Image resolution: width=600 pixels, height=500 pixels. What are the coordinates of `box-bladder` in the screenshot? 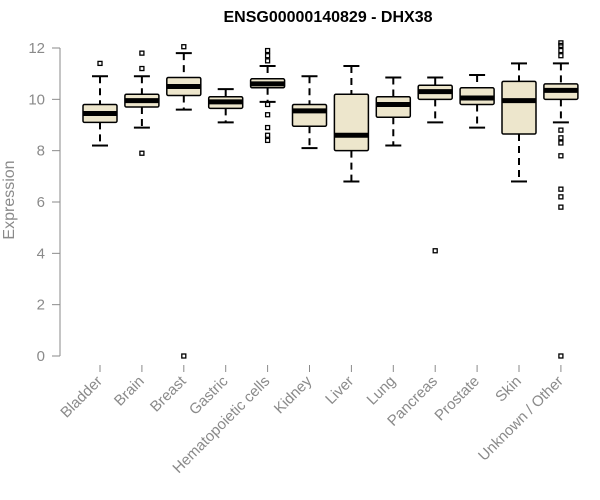 It's located at (100, 103).